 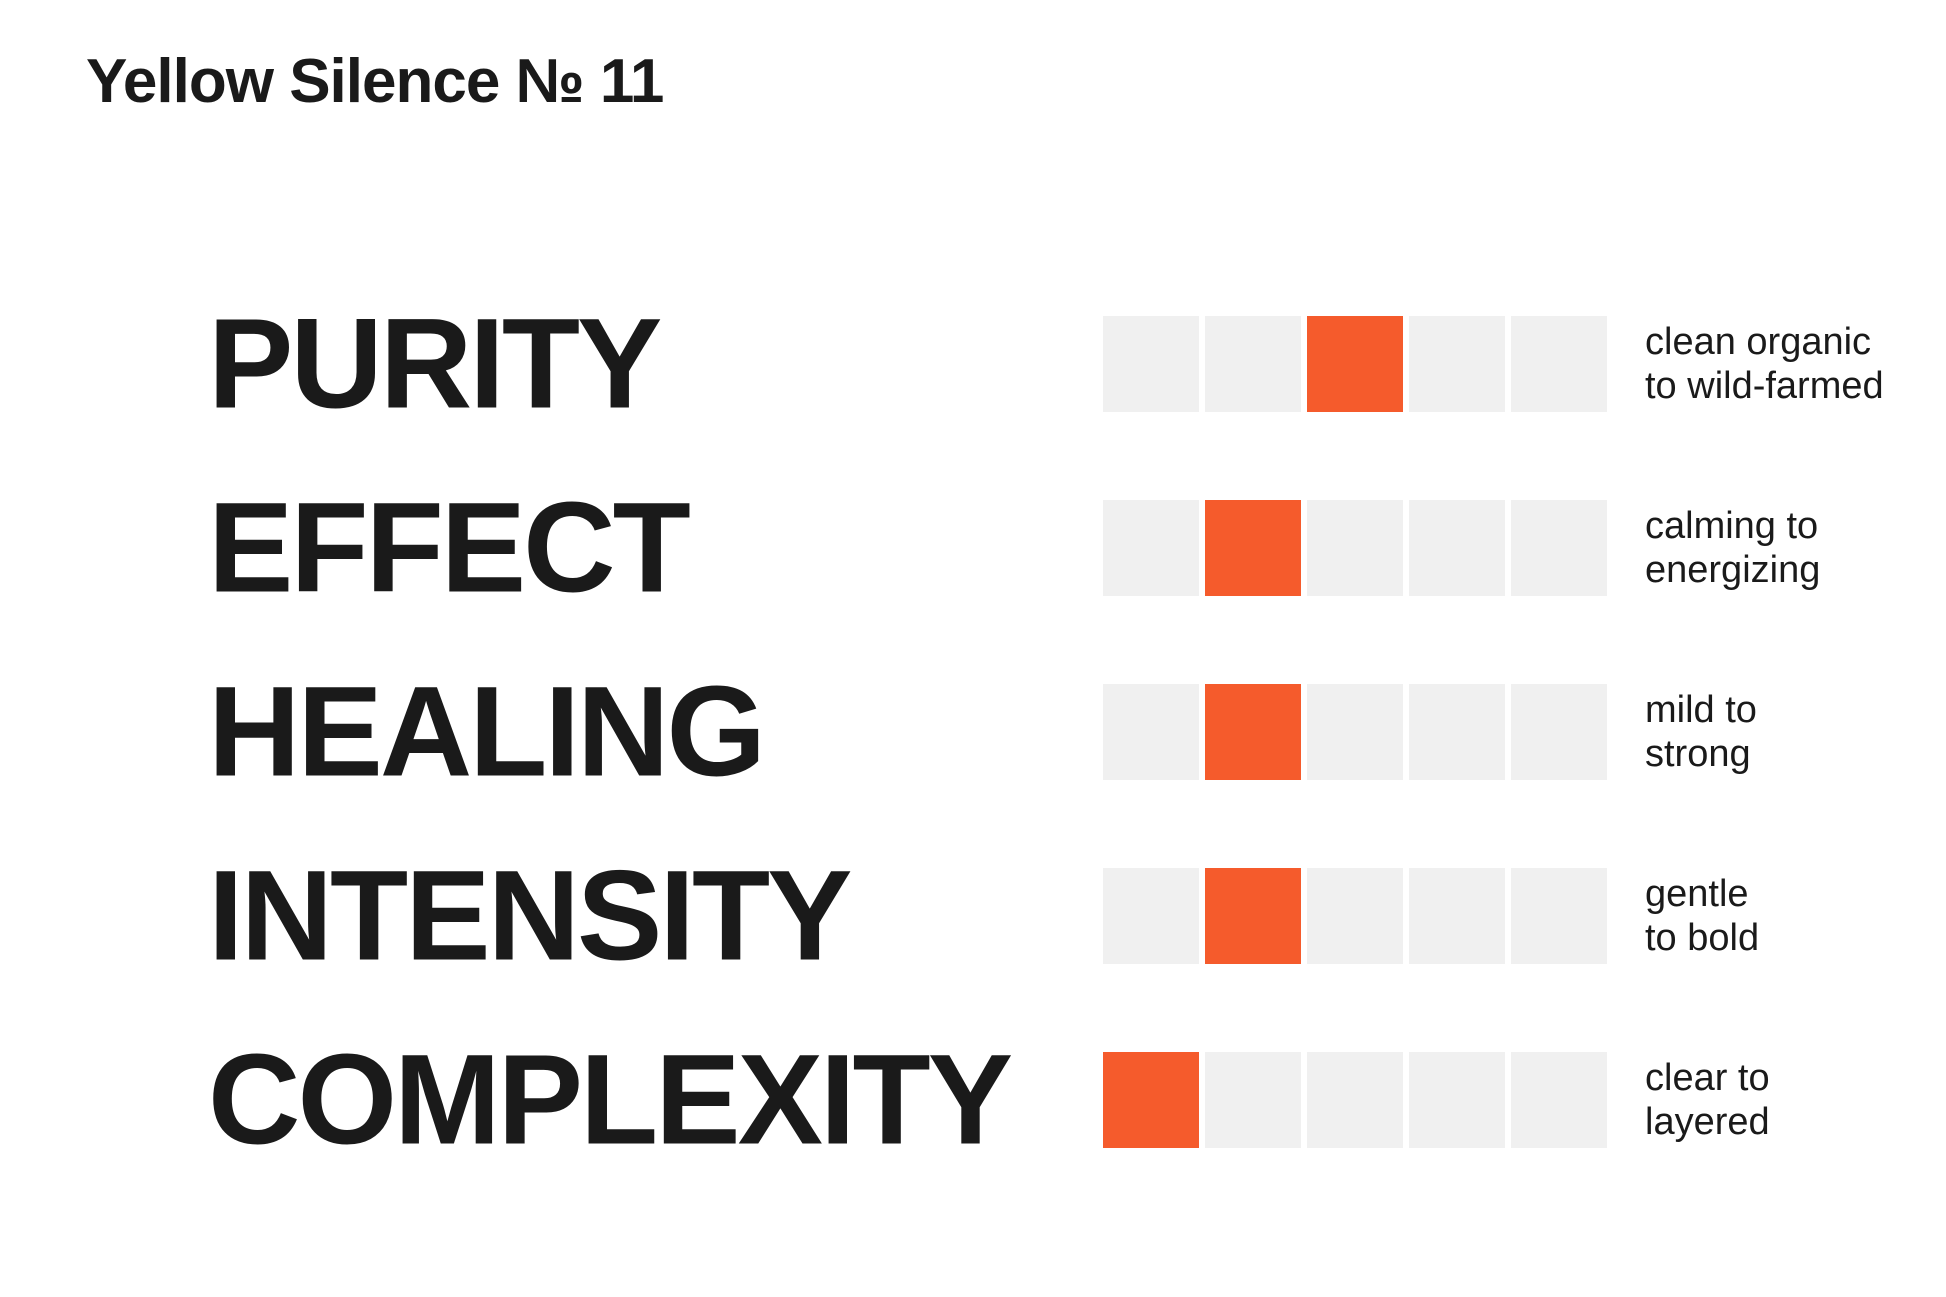 I want to click on attribute-label: EFFECT, so click(x=449, y=548).